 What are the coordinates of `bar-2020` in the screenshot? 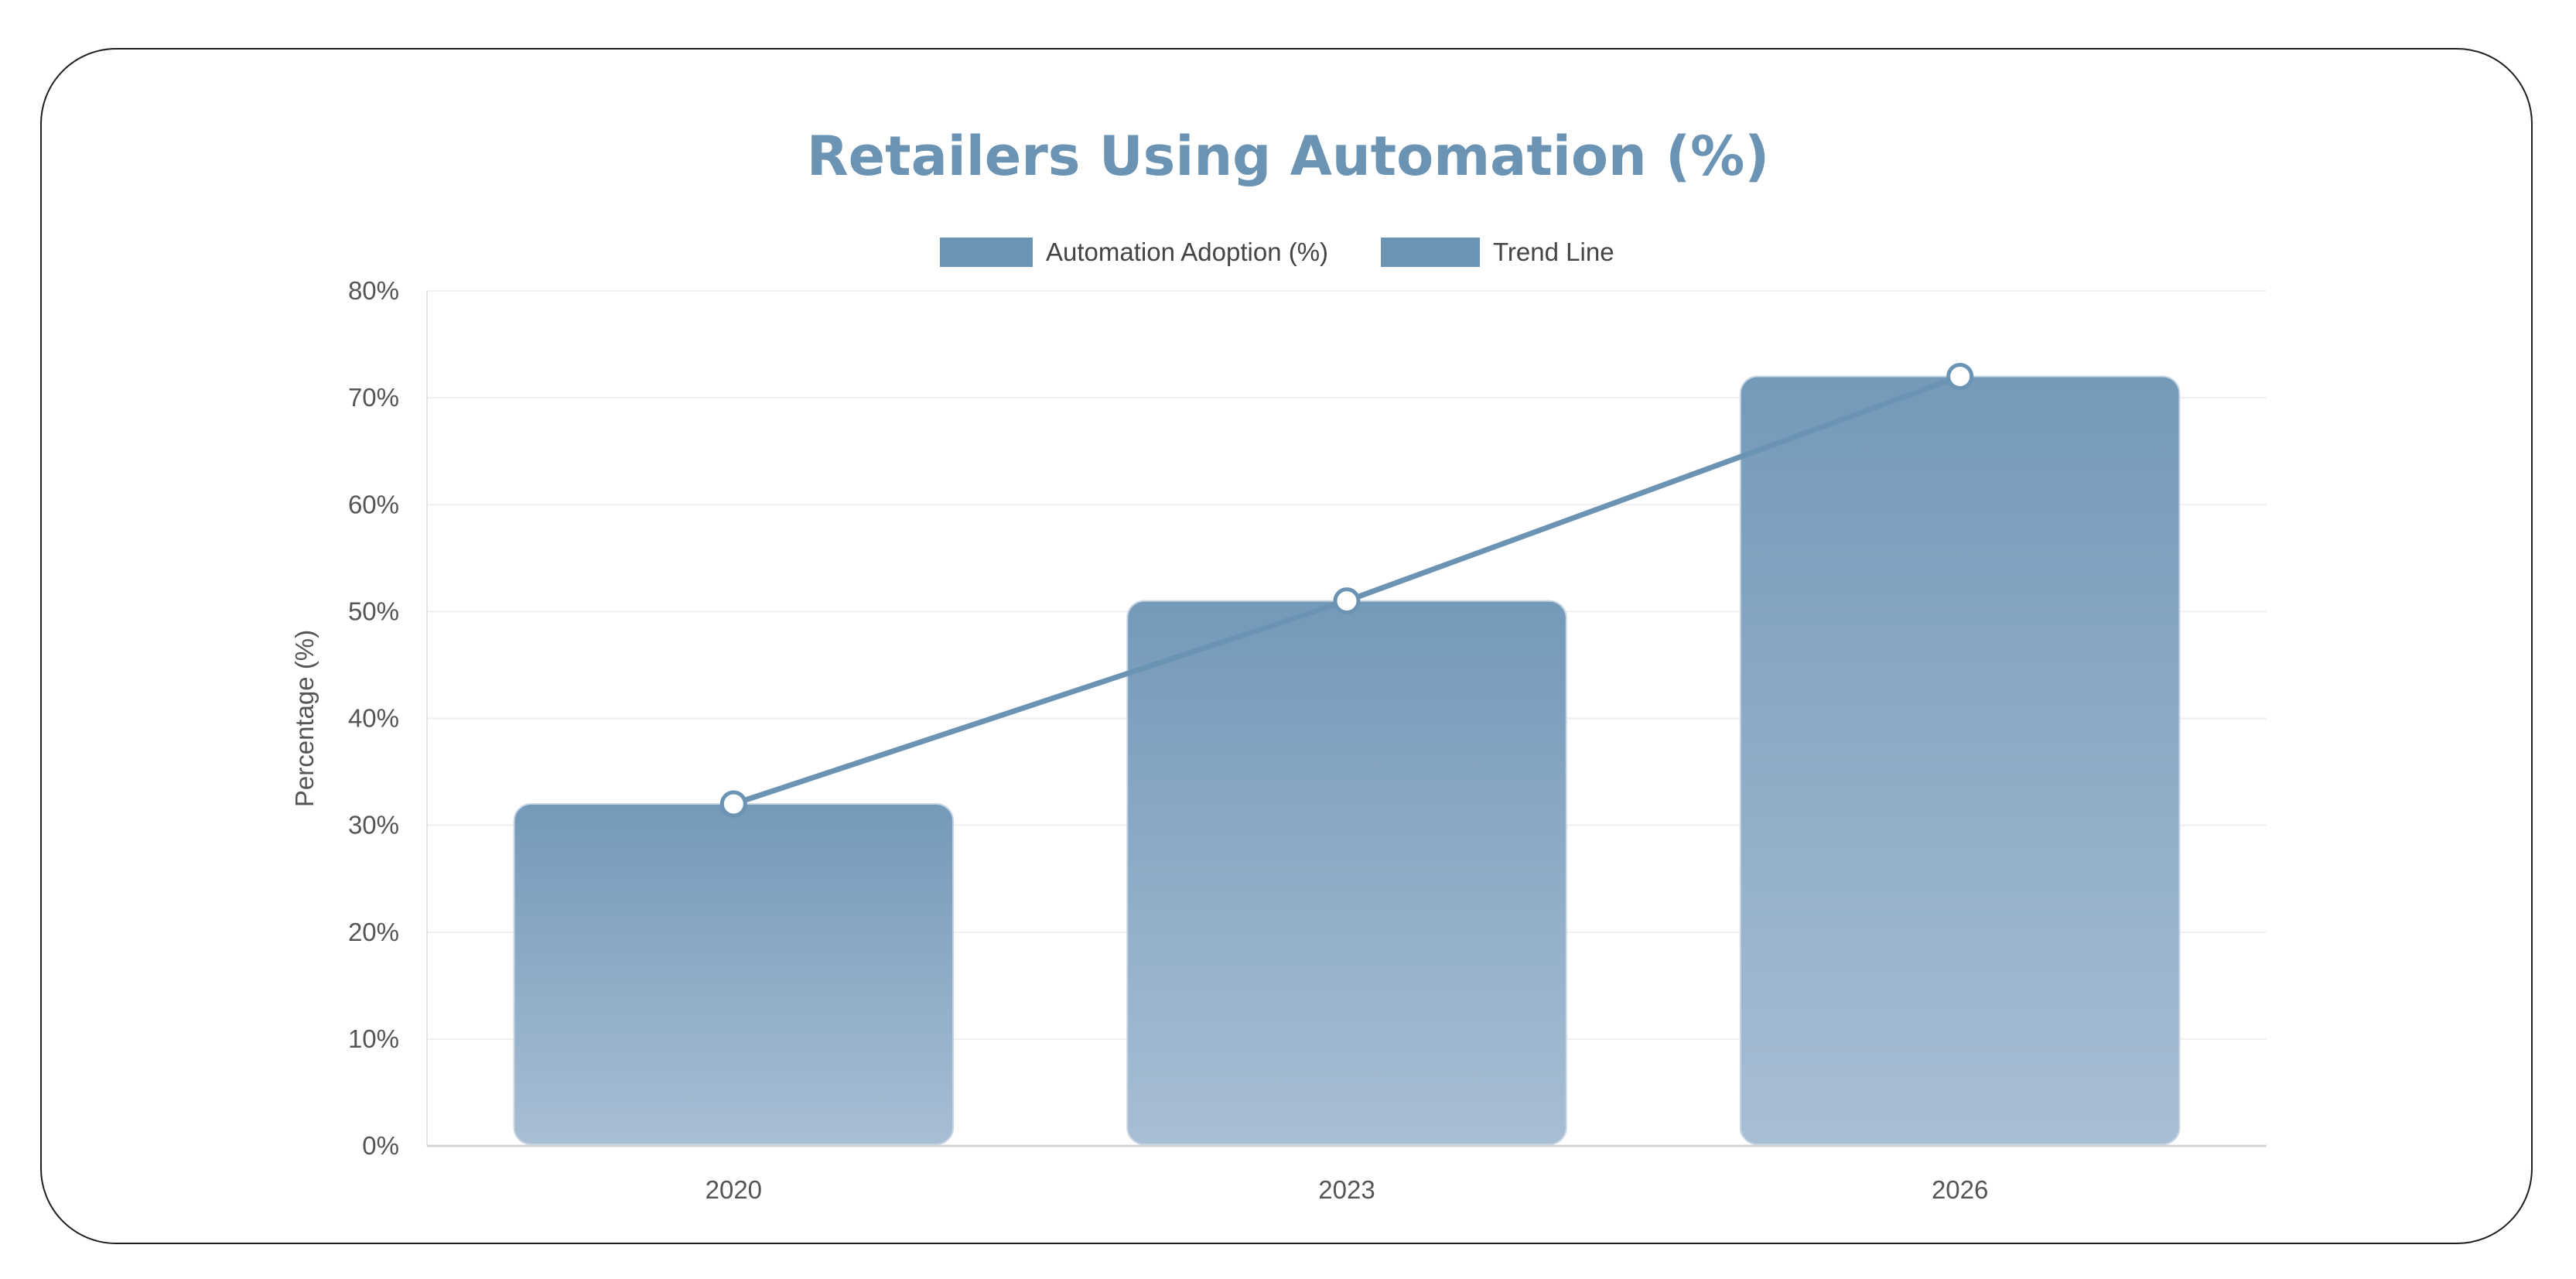 It's located at (734, 974).